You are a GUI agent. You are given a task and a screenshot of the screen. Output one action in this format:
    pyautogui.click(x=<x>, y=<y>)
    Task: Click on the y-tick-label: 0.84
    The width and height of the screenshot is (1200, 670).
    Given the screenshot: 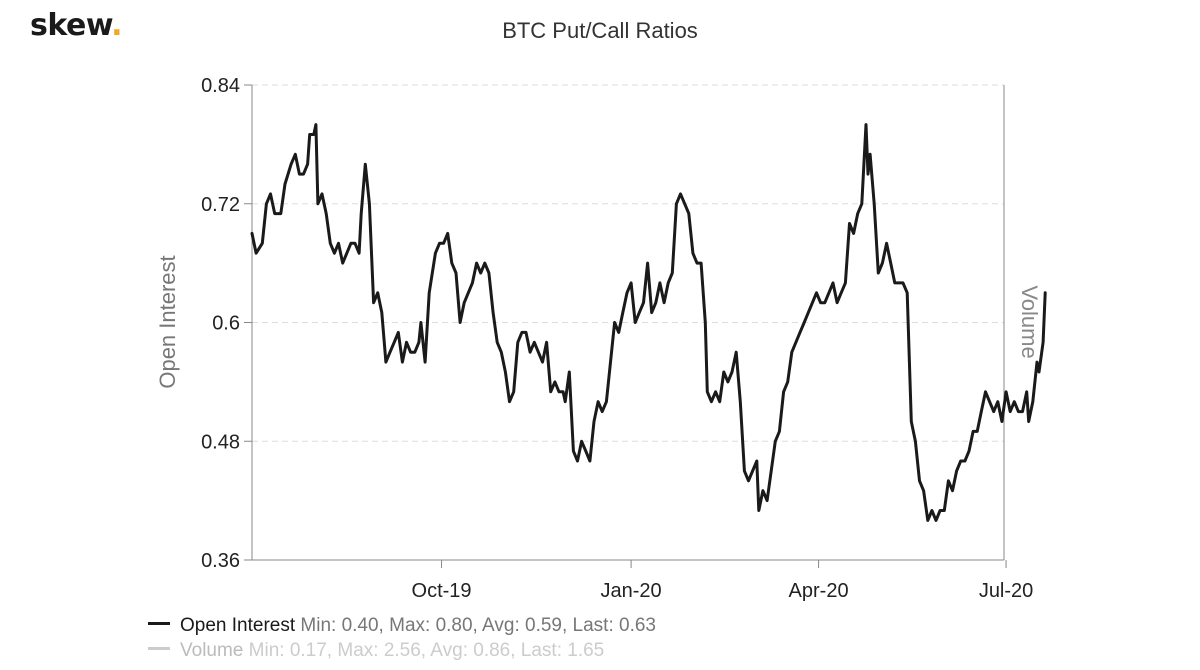 What is the action you would take?
    pyautogui.click(x=220, y=86)
    